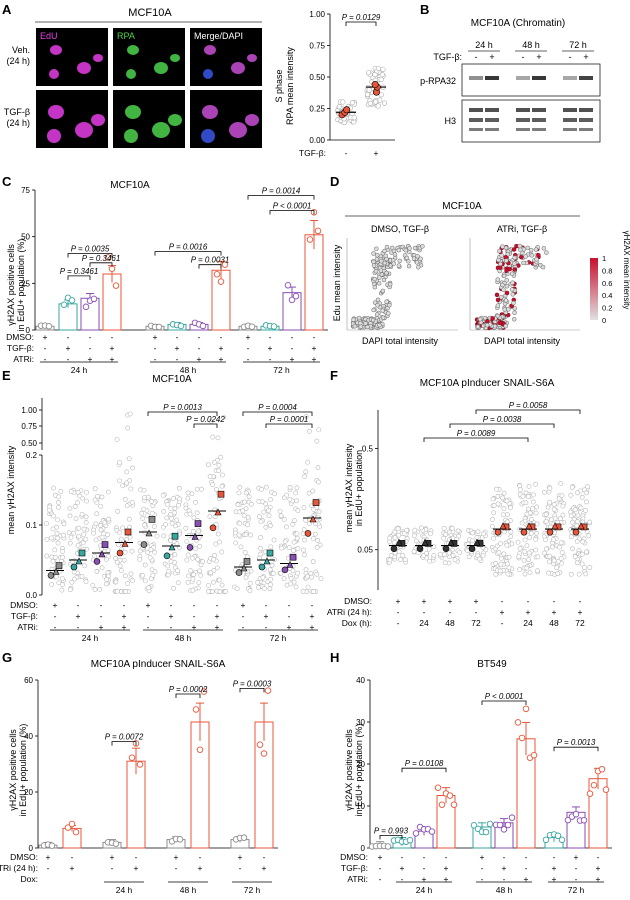 The width and height of the screenshot is (630, 900). I want to click on chart-a-tick-label: 0.25, so click(317, 109).